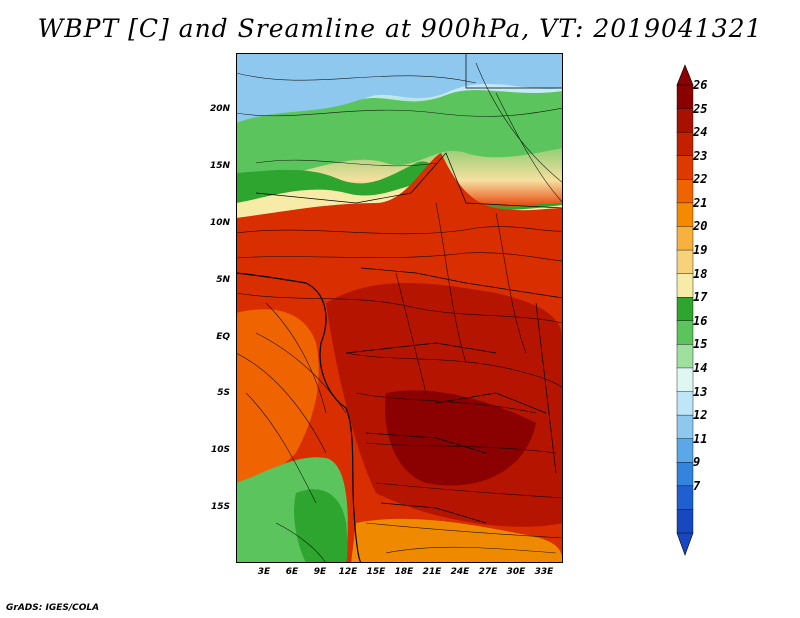 Image resolution: width=800 pixels, height=618 pixels. Describe the element at coordinates (277, 401) in the screenshot. I see `ocean-warm` at that location.